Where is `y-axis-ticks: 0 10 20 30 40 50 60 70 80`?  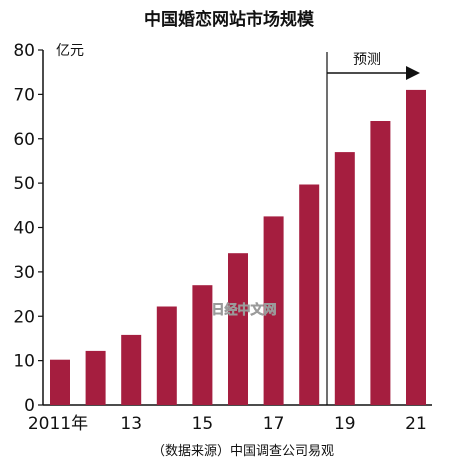 y-axis-ticks: 0 10 20 30 40 50 60 70 80 is located at coordinates (28, 228).